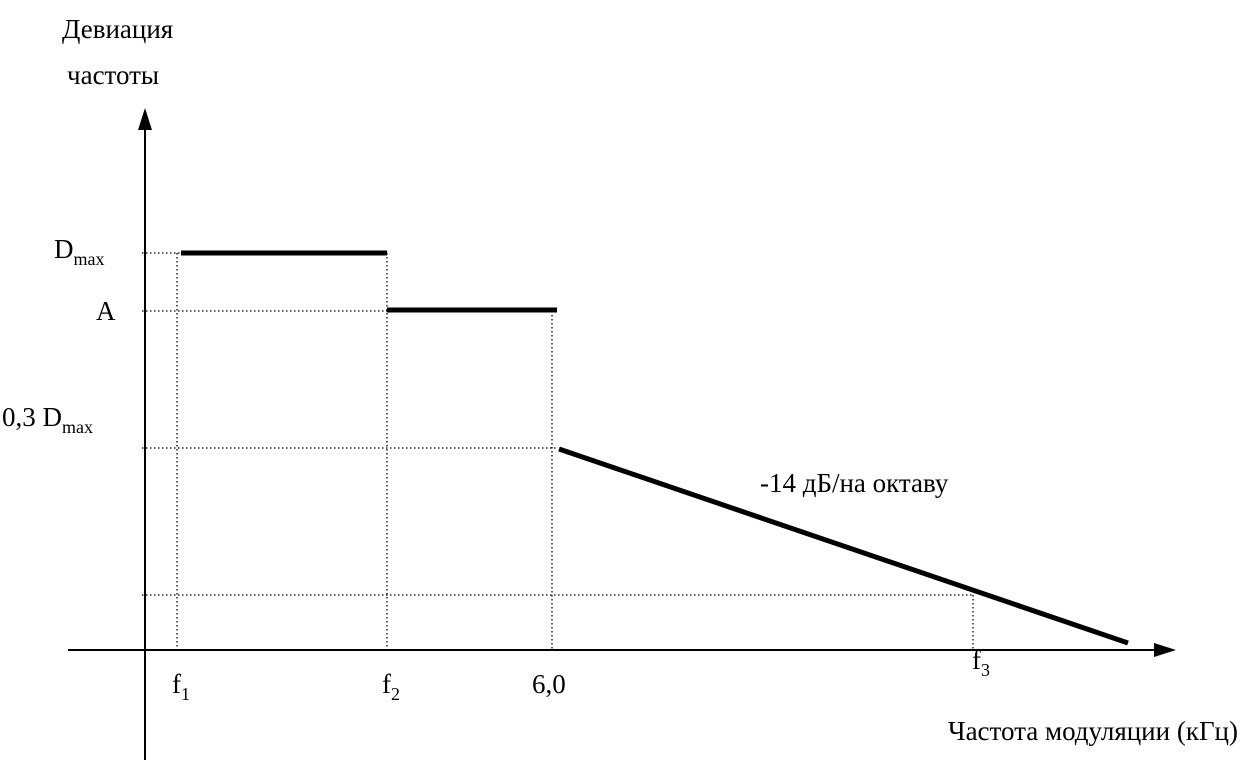  I want to click on x-tick-6-main: 6,0, so click(549, 684).